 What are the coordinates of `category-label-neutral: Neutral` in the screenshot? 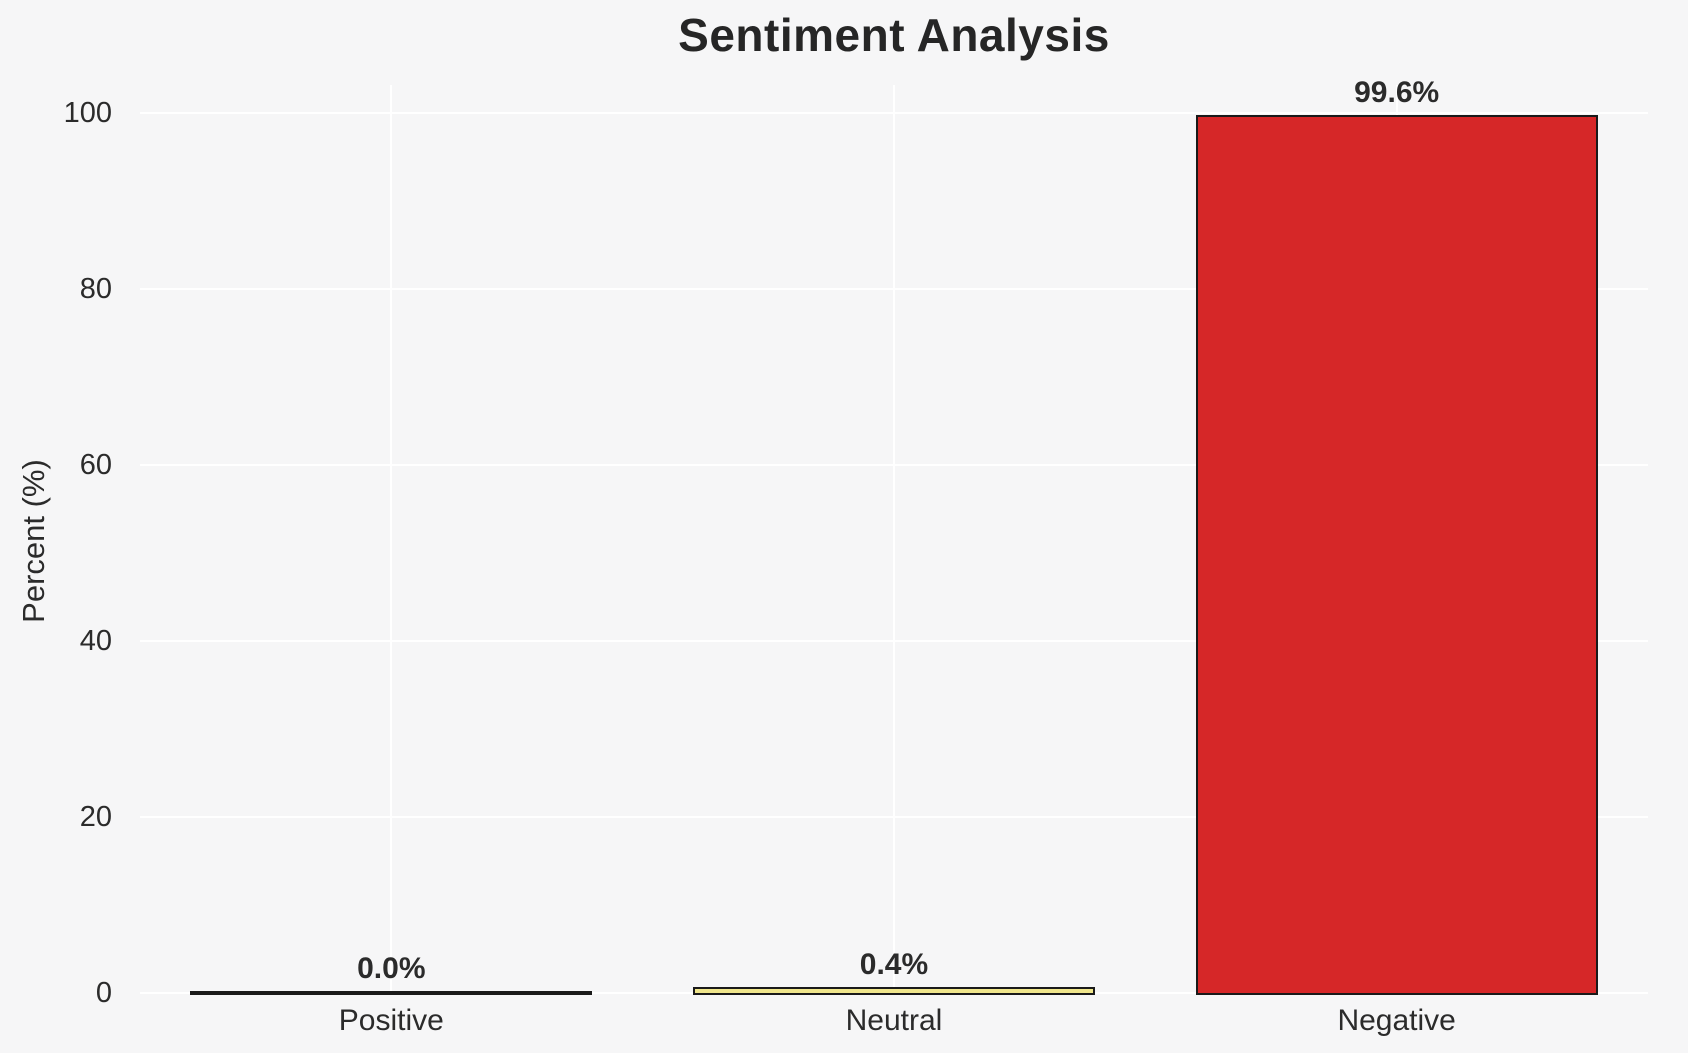 It's located at (894, 1020).